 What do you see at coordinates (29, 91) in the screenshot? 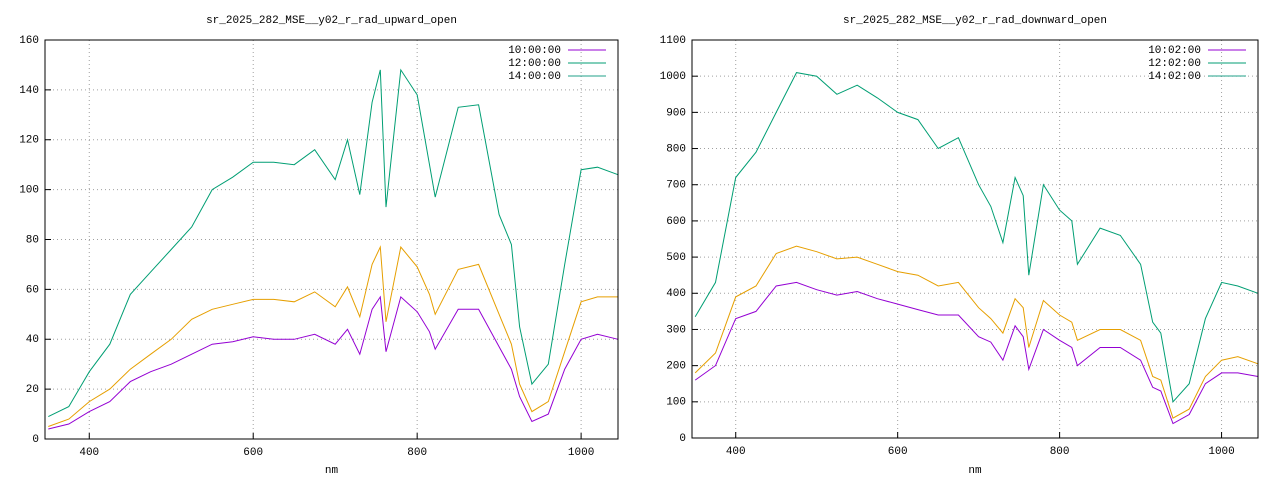
I see `y-tick-label: 140` at bounding box center [29, 91].